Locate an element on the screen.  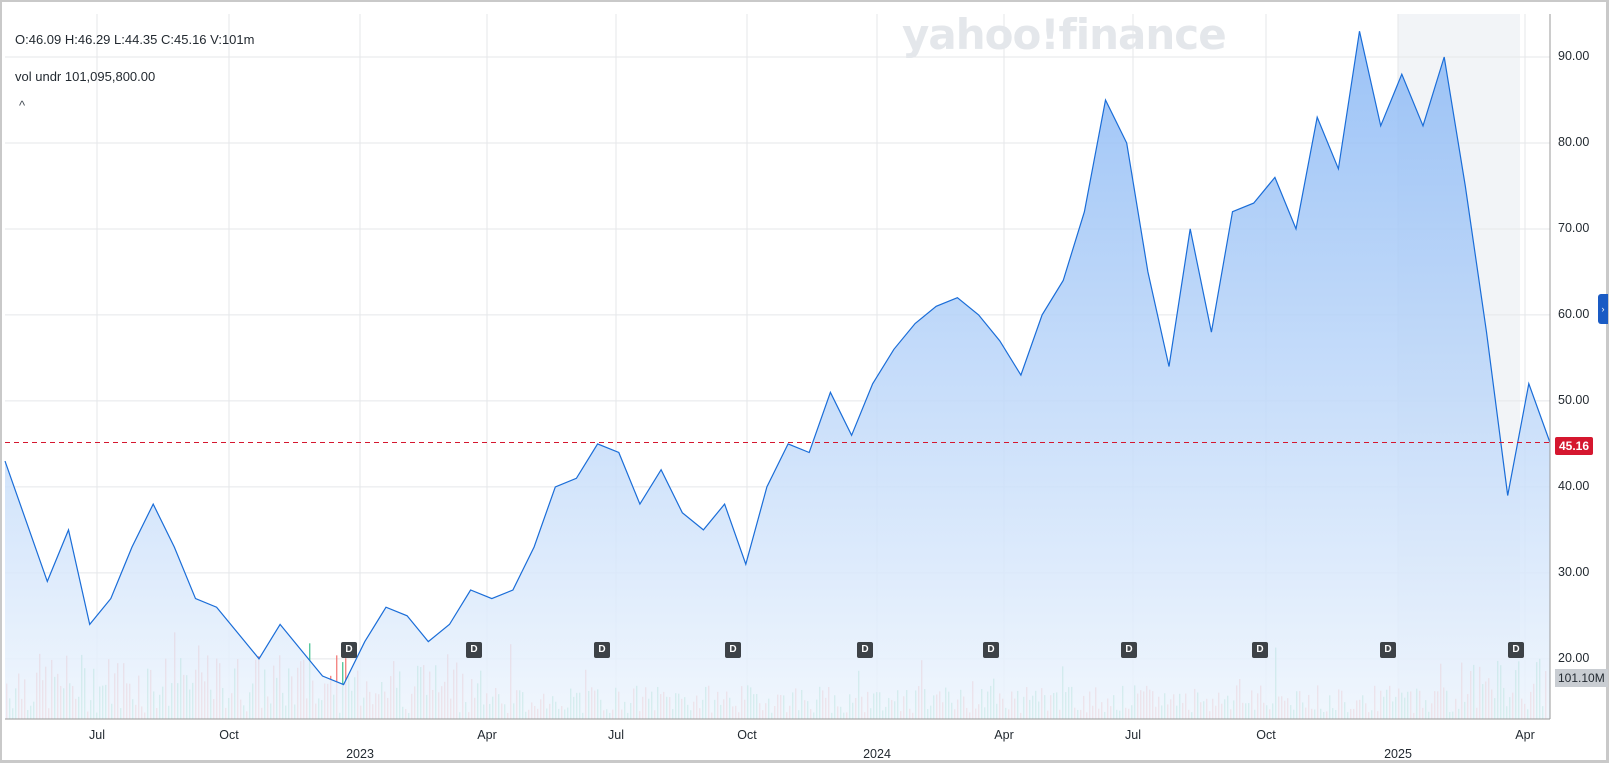
ohlc-legend: O:46.09 H:46.29 L:44.35 C:45.16 V:101m is located at coordinates (135, 39).